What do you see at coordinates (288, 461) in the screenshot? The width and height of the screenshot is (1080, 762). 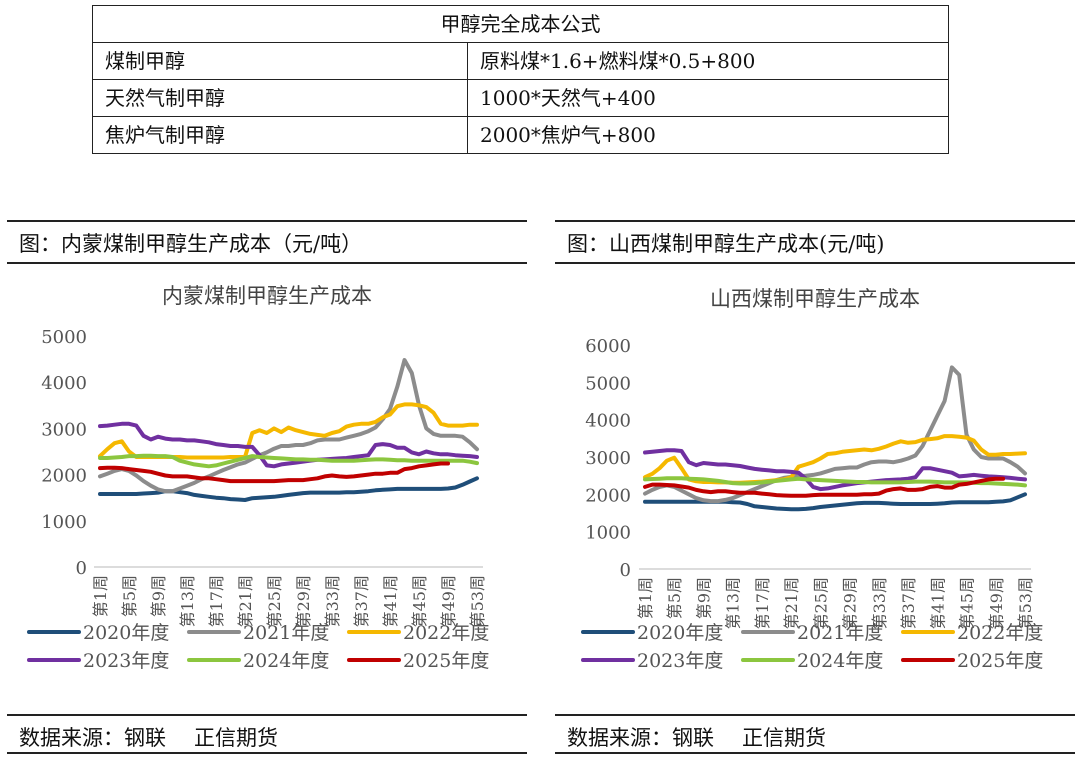 I see `series-line-2024` at bounding box center [288, 461].